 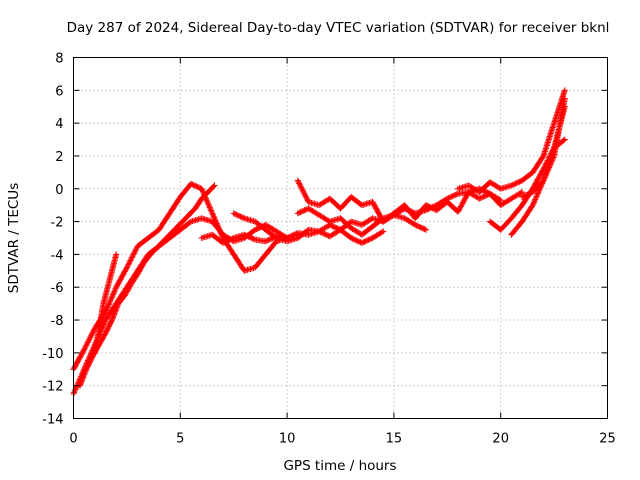 I want to click on y-tick-label: 2, so click(x=59, y=157).